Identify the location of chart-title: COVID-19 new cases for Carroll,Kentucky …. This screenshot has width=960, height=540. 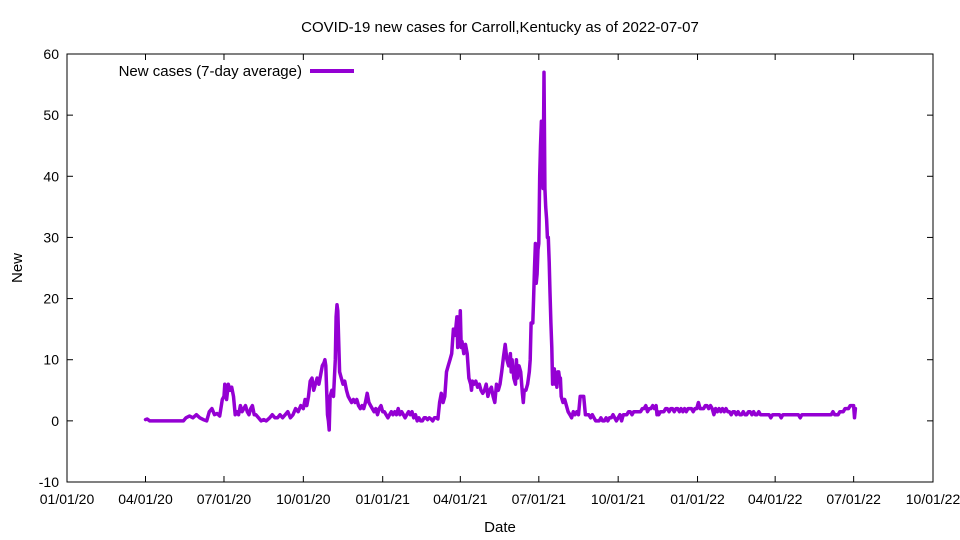
(500, 27).